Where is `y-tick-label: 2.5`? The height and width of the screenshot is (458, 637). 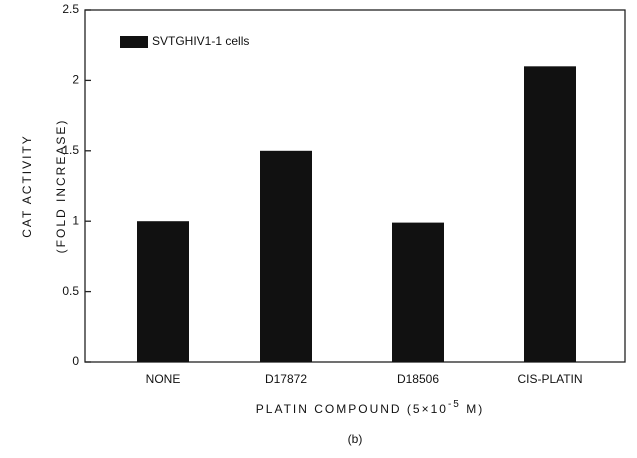
y-tick-label: 2.5 is located at coordinates (70, 9).